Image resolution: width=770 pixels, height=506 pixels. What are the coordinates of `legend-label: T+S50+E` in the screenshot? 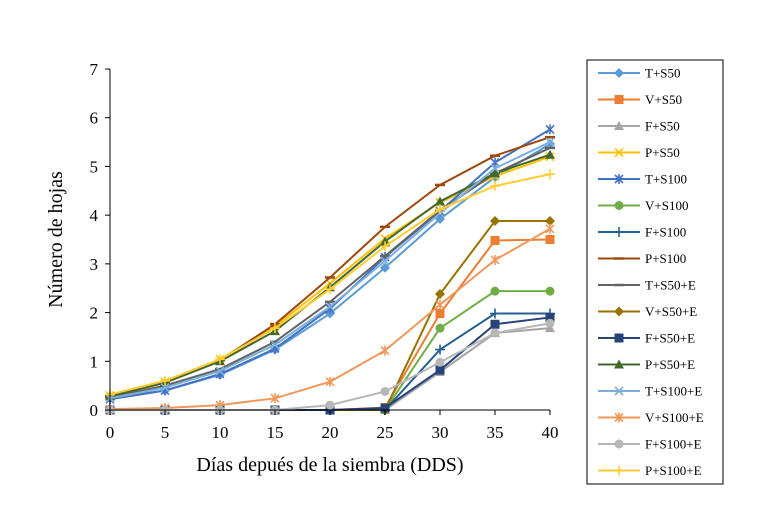 It's located at (670, 285).